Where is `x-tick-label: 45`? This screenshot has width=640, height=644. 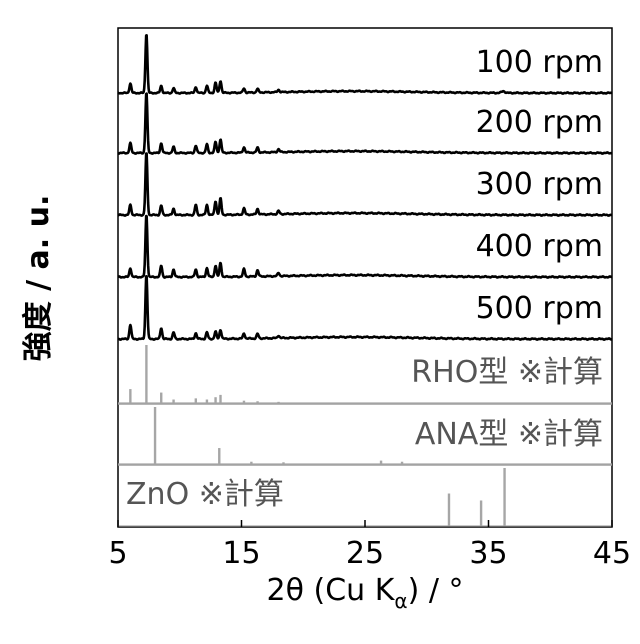 x-tick-label: 45 is located at coordinates (612, 553).